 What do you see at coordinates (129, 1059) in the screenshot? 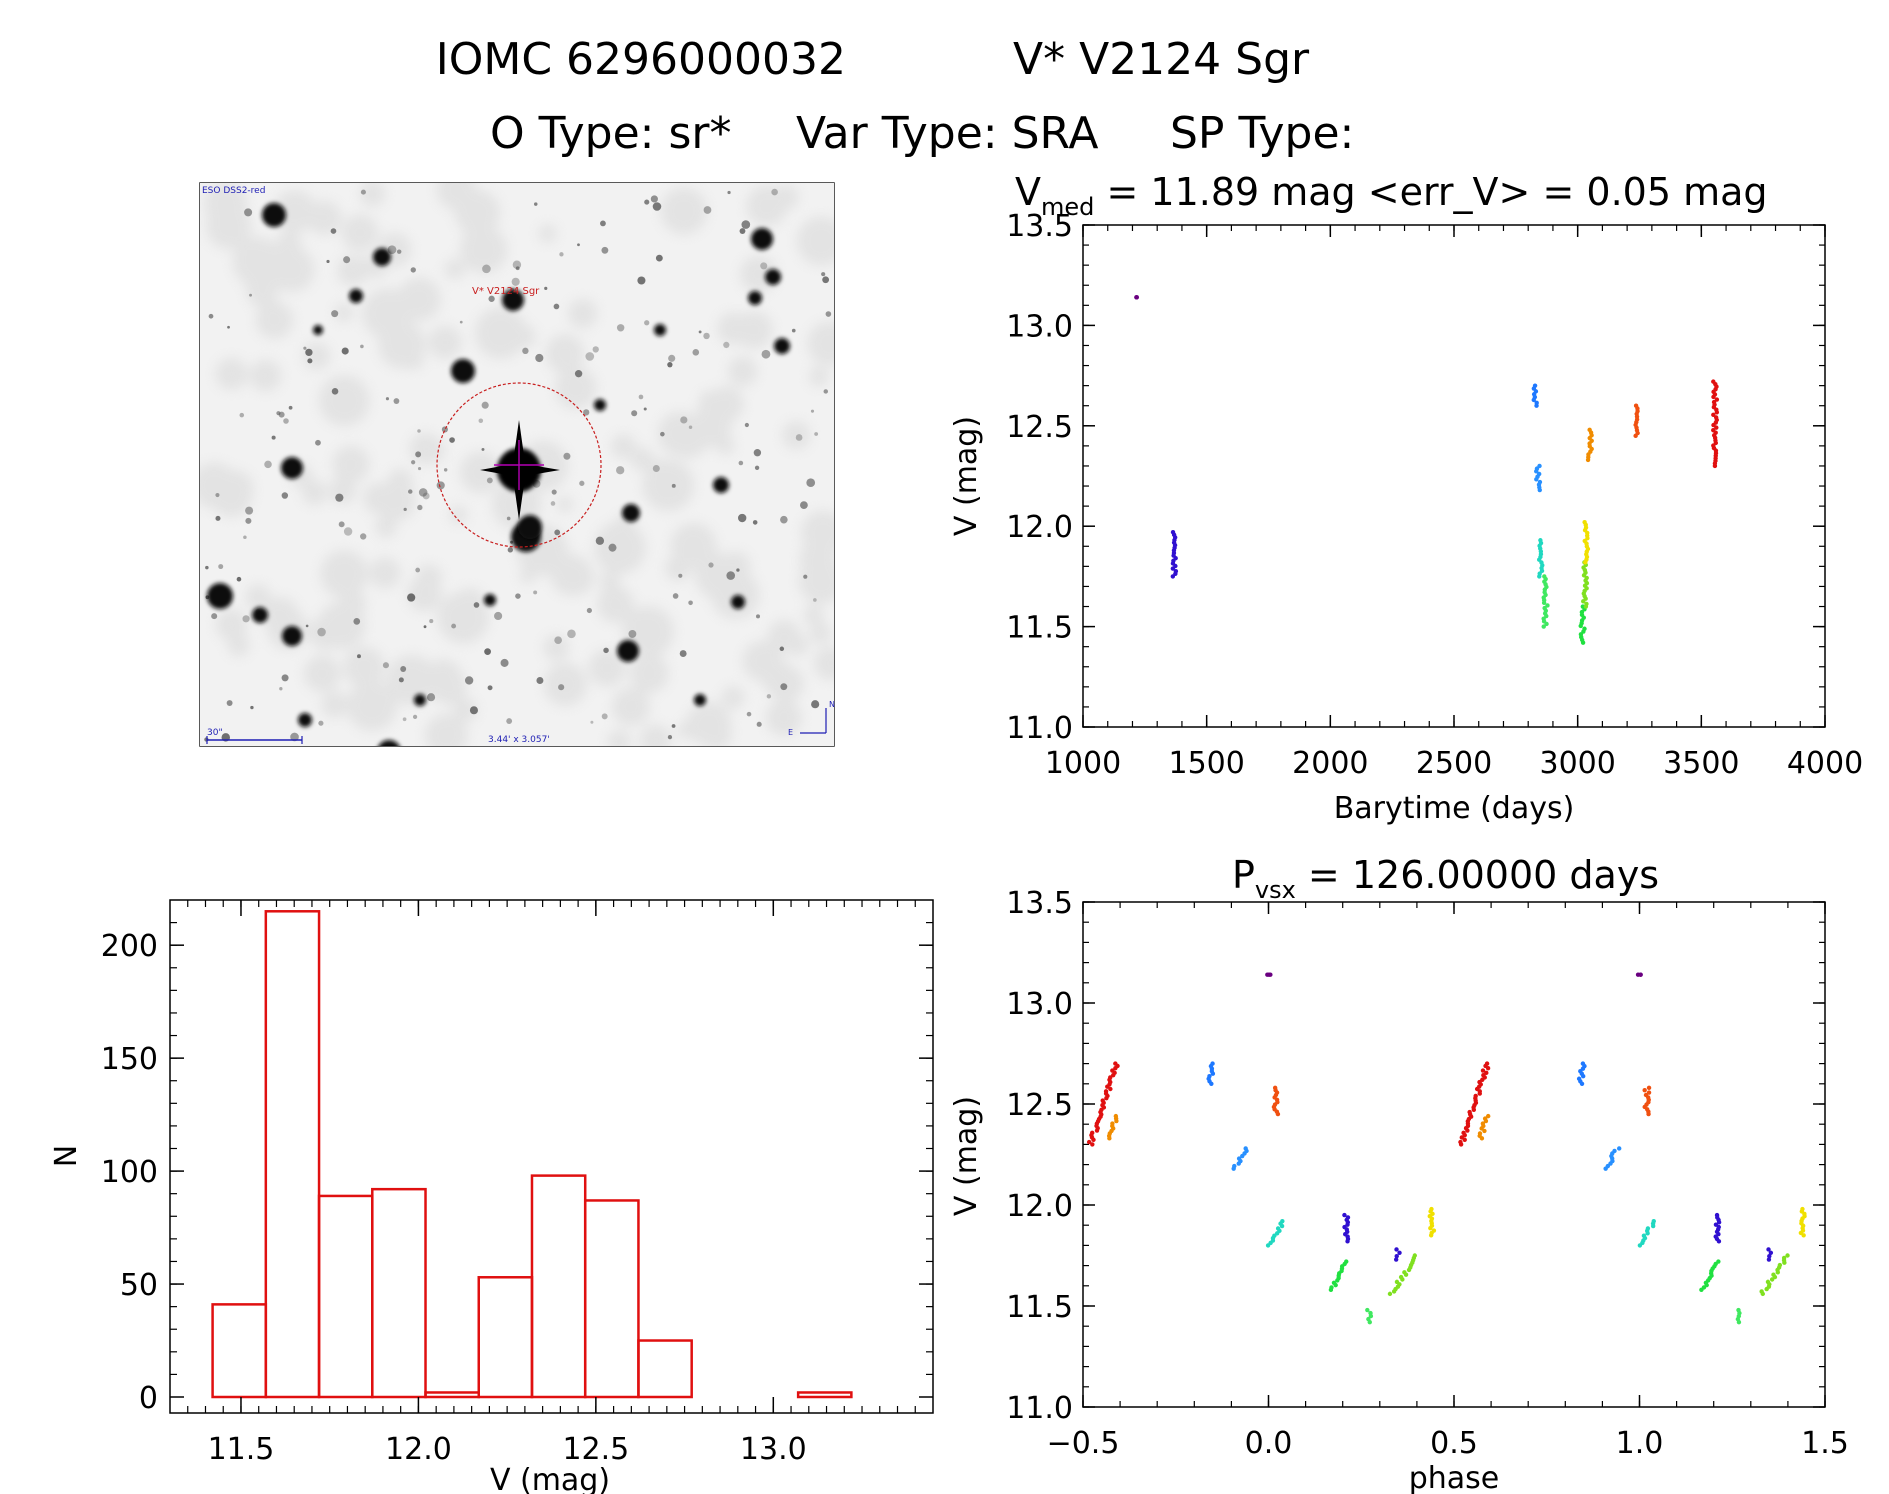
I see `hist-ytick-label: 150` at bounding box center [129, 1059].